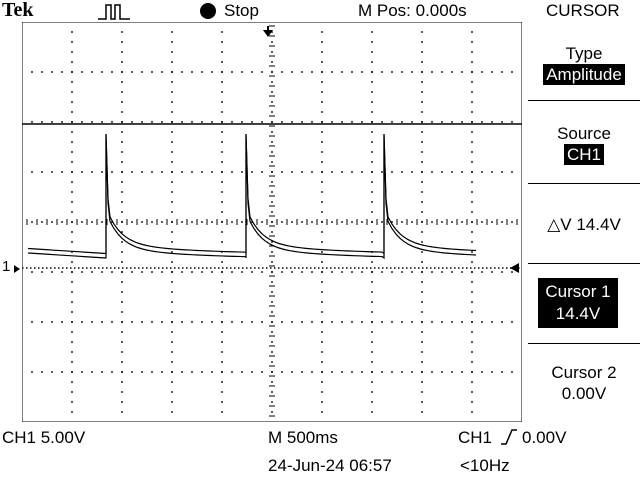  What do you see at coordinates (485, 465) in the screenshot?
I see `trigger-frequency: <10Hz` at bounding box center [485, 465].